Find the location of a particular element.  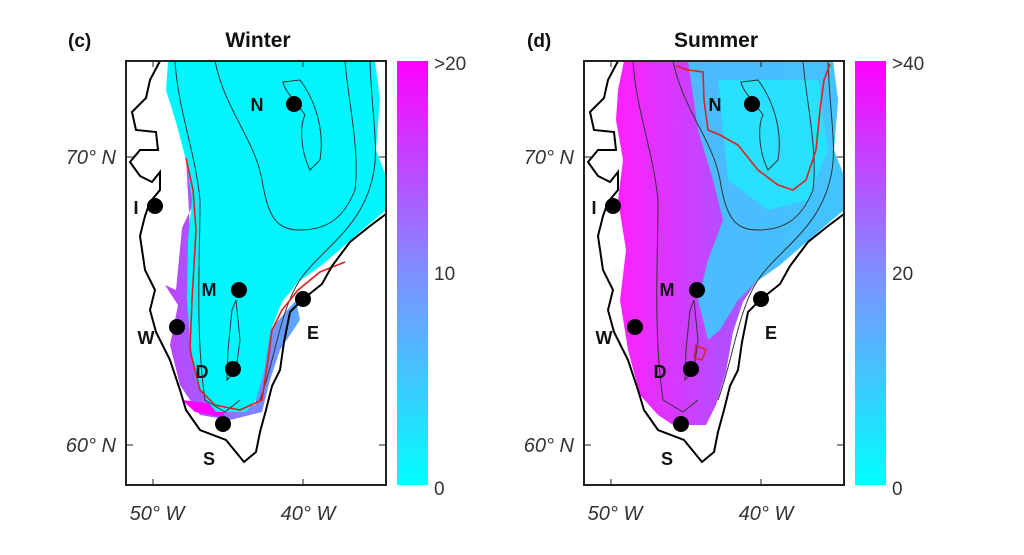

panel-title: Winter is located at coordinates (257, 40).